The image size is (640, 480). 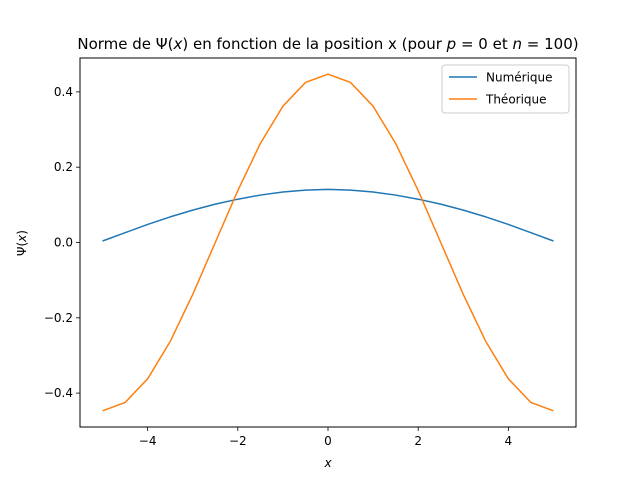 I want to click on x-tick-label: 2, so click(x=418, y=441).